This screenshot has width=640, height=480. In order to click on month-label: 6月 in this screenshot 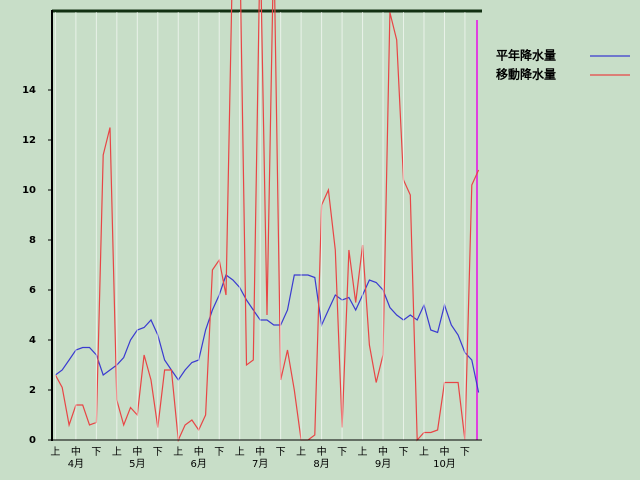, I will do `click(199, 464)`.